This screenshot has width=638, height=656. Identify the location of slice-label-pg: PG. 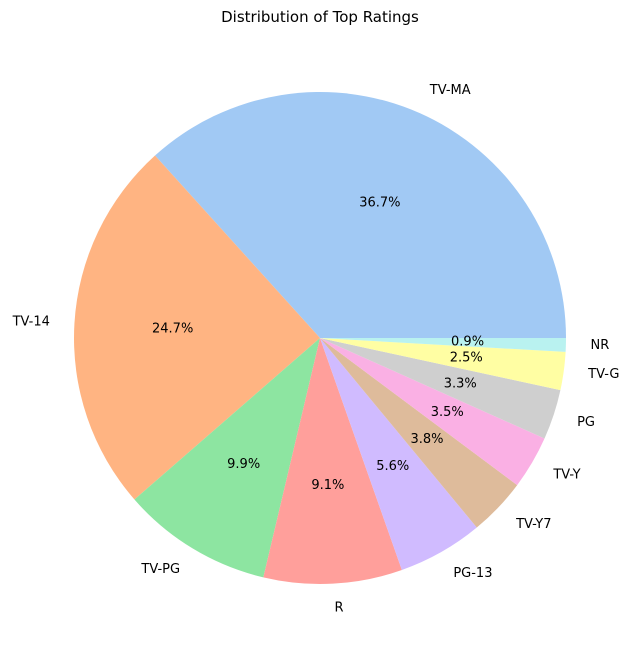
(586, 422).